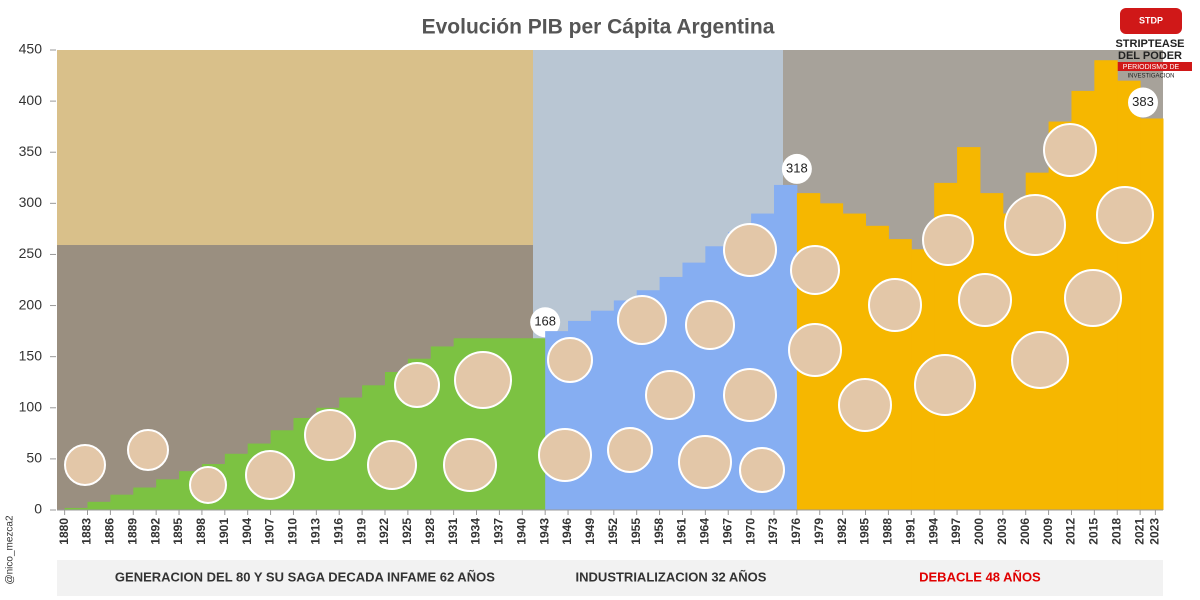  I want to click on logo-badge, so click(1151, 21).